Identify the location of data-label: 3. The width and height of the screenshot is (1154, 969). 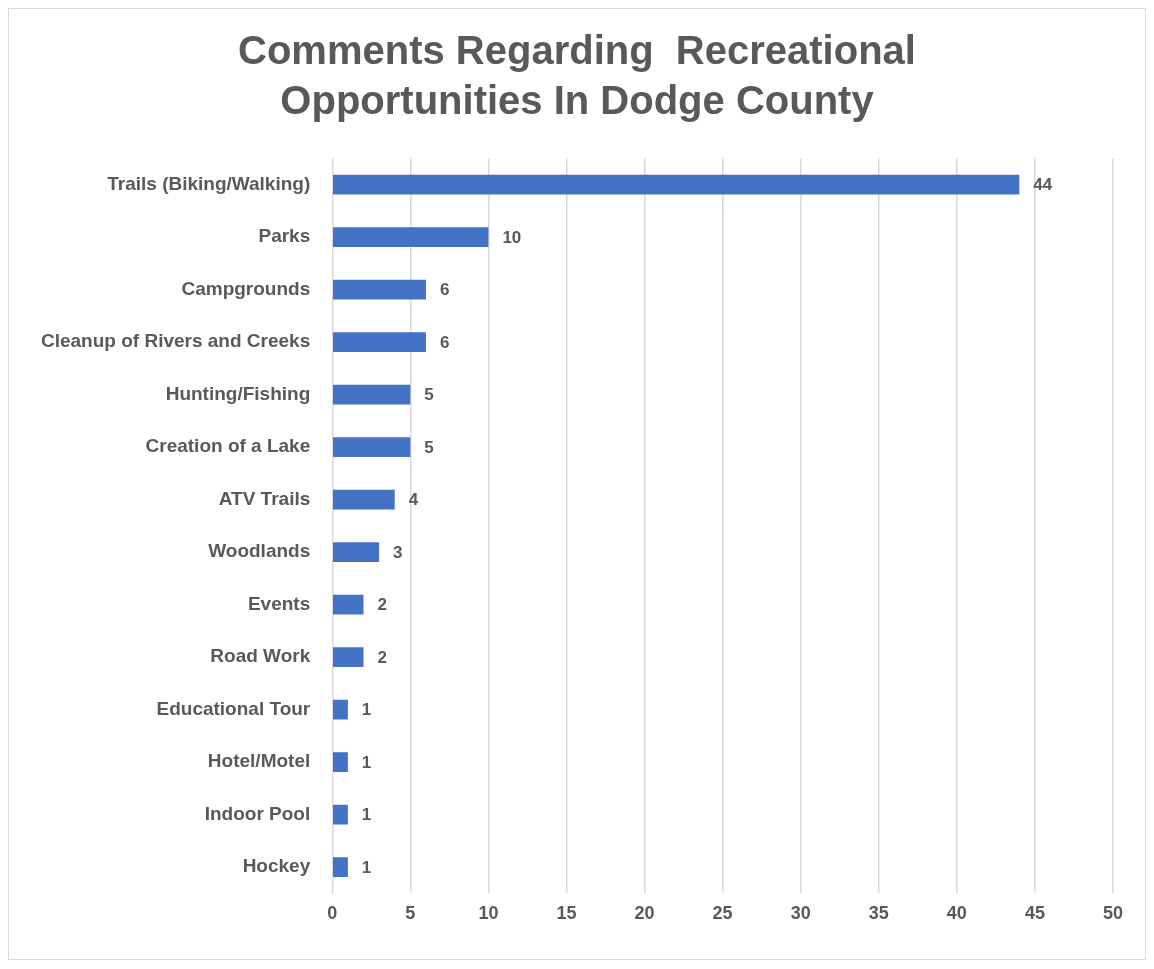
(398, 552).